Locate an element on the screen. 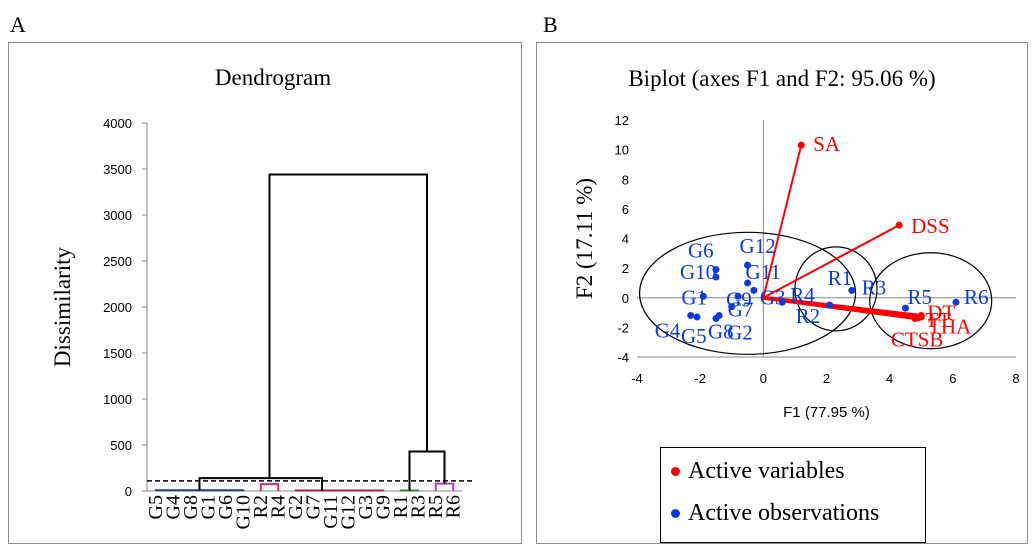 The image size is (1032, 545). y-tick-label: 8 is located at coordinates (625, 179).